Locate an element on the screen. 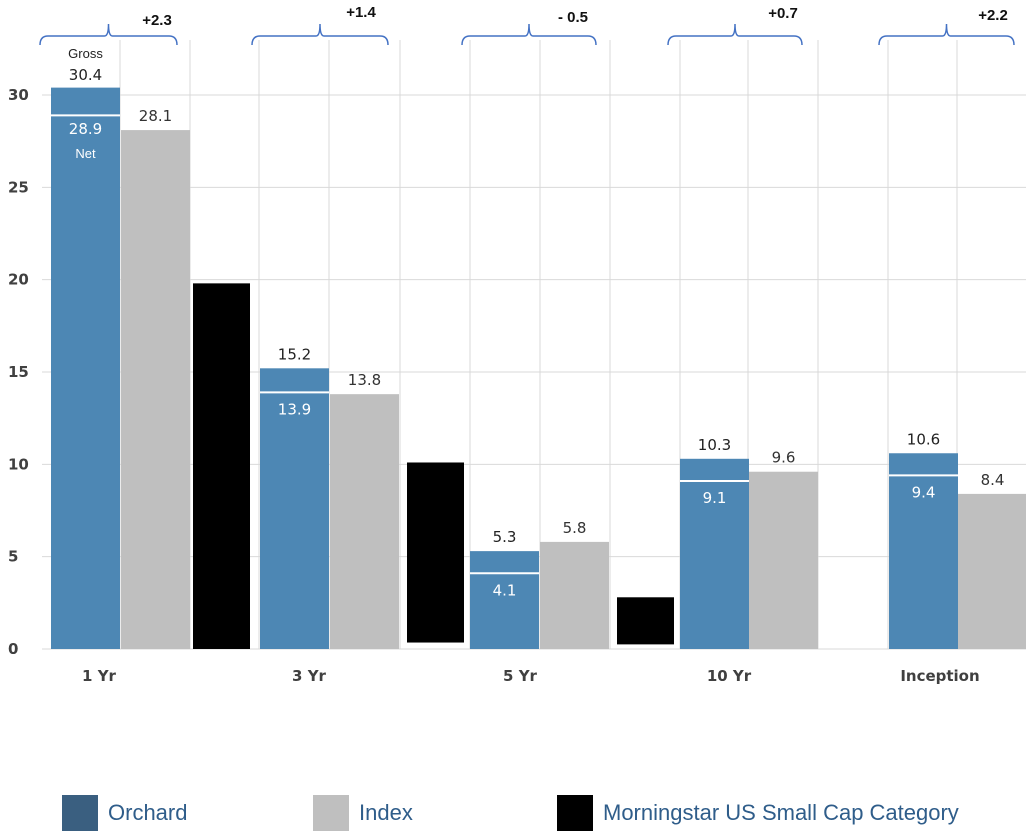 The image size is (1026, 832). data-label-net: 9.1 is located at coordinates (715, 498).